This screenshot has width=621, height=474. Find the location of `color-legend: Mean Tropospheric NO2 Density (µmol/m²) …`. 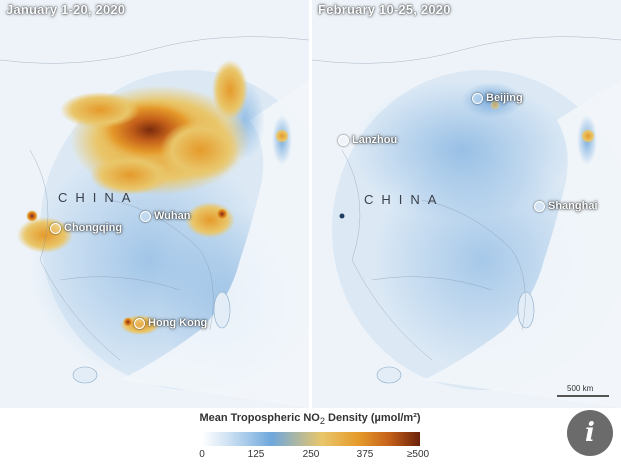

color-legend: Mean Tropospheric NO2 Density (µmol/m²) … is located at coordinates (310, 442).